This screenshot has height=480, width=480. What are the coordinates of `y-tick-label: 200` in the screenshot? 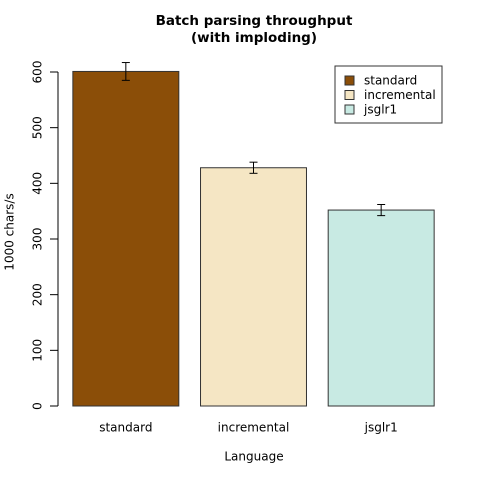 It's located at (38, 294).